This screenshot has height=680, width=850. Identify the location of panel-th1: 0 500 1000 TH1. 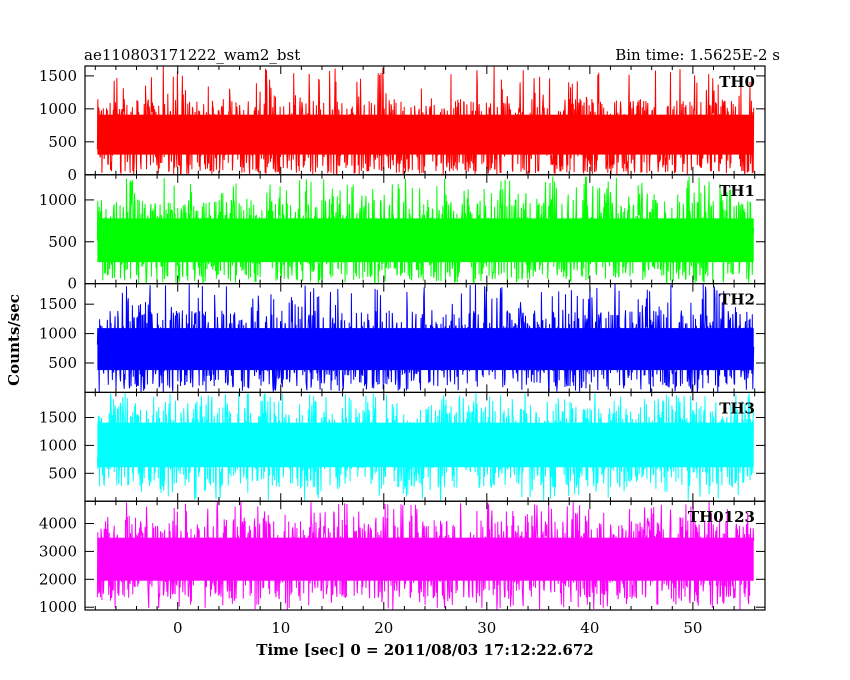
(402, 233).